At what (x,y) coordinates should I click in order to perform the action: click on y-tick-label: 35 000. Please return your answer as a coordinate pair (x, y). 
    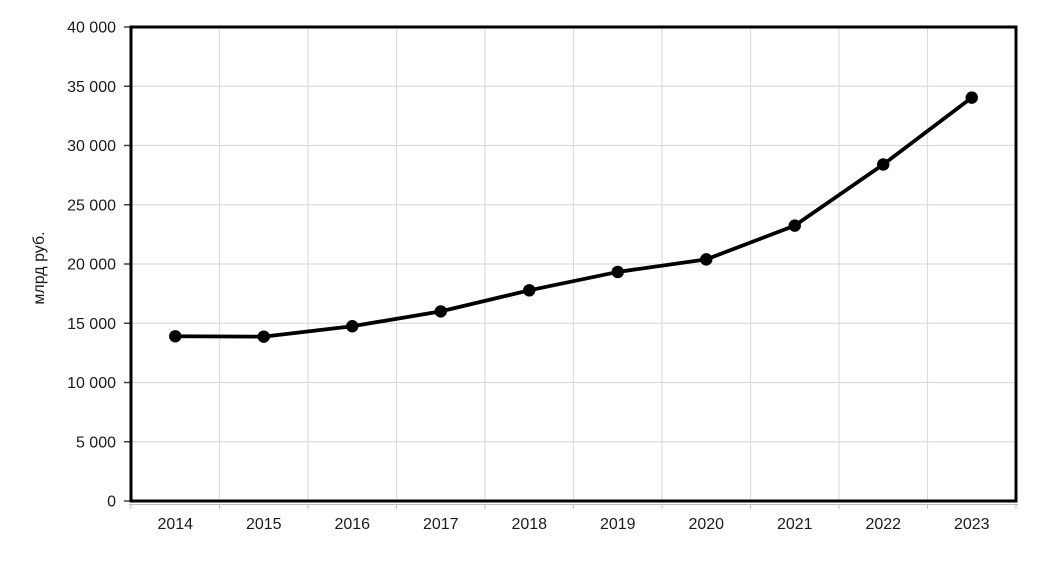
    Looking at the image, I should click on (91, 87).